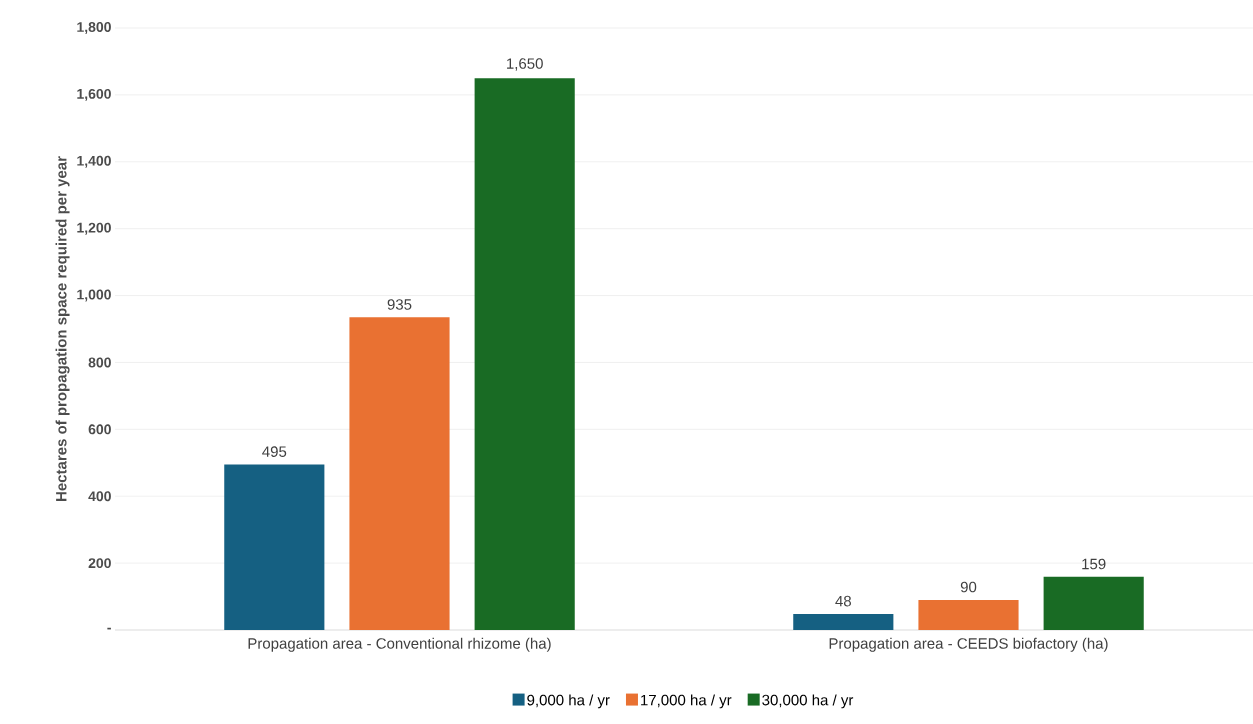 This screenshot has height=724, width=1253. I want to click on y-tick-label: 1,200, so click(94, 228).